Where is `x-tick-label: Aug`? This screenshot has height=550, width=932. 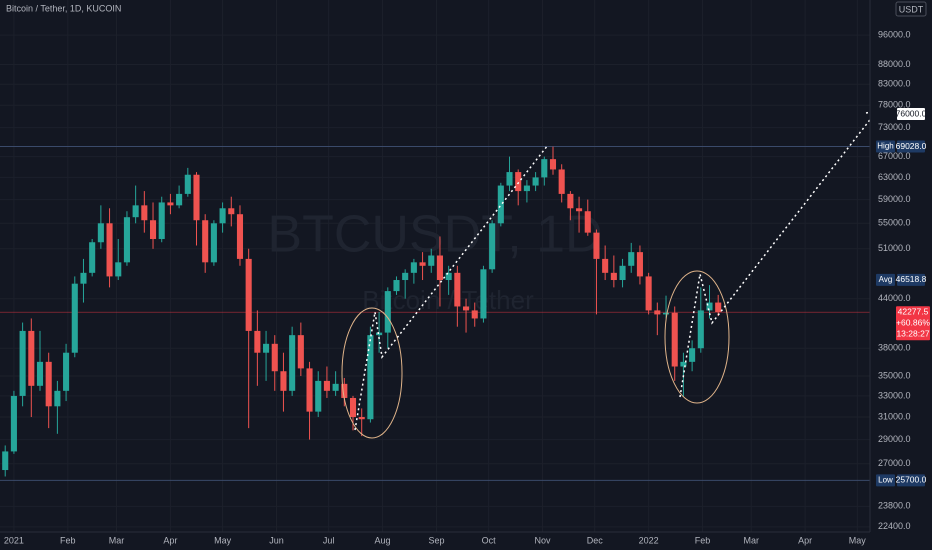 x-tick-label: Aug is located at coordinates (383, 540).